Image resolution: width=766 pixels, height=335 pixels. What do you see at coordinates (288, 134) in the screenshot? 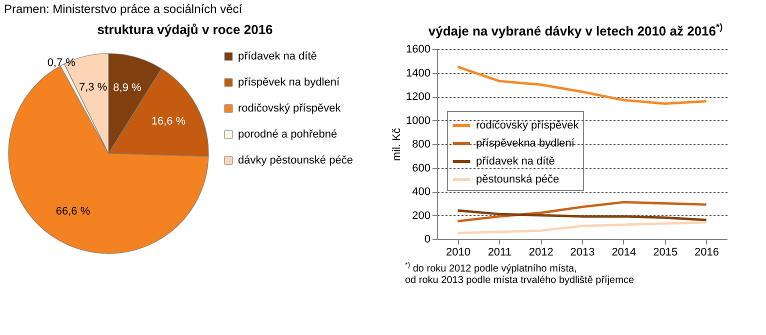
I see `legend-label: porodné a pohřebné` at bounding box center [288, 134].